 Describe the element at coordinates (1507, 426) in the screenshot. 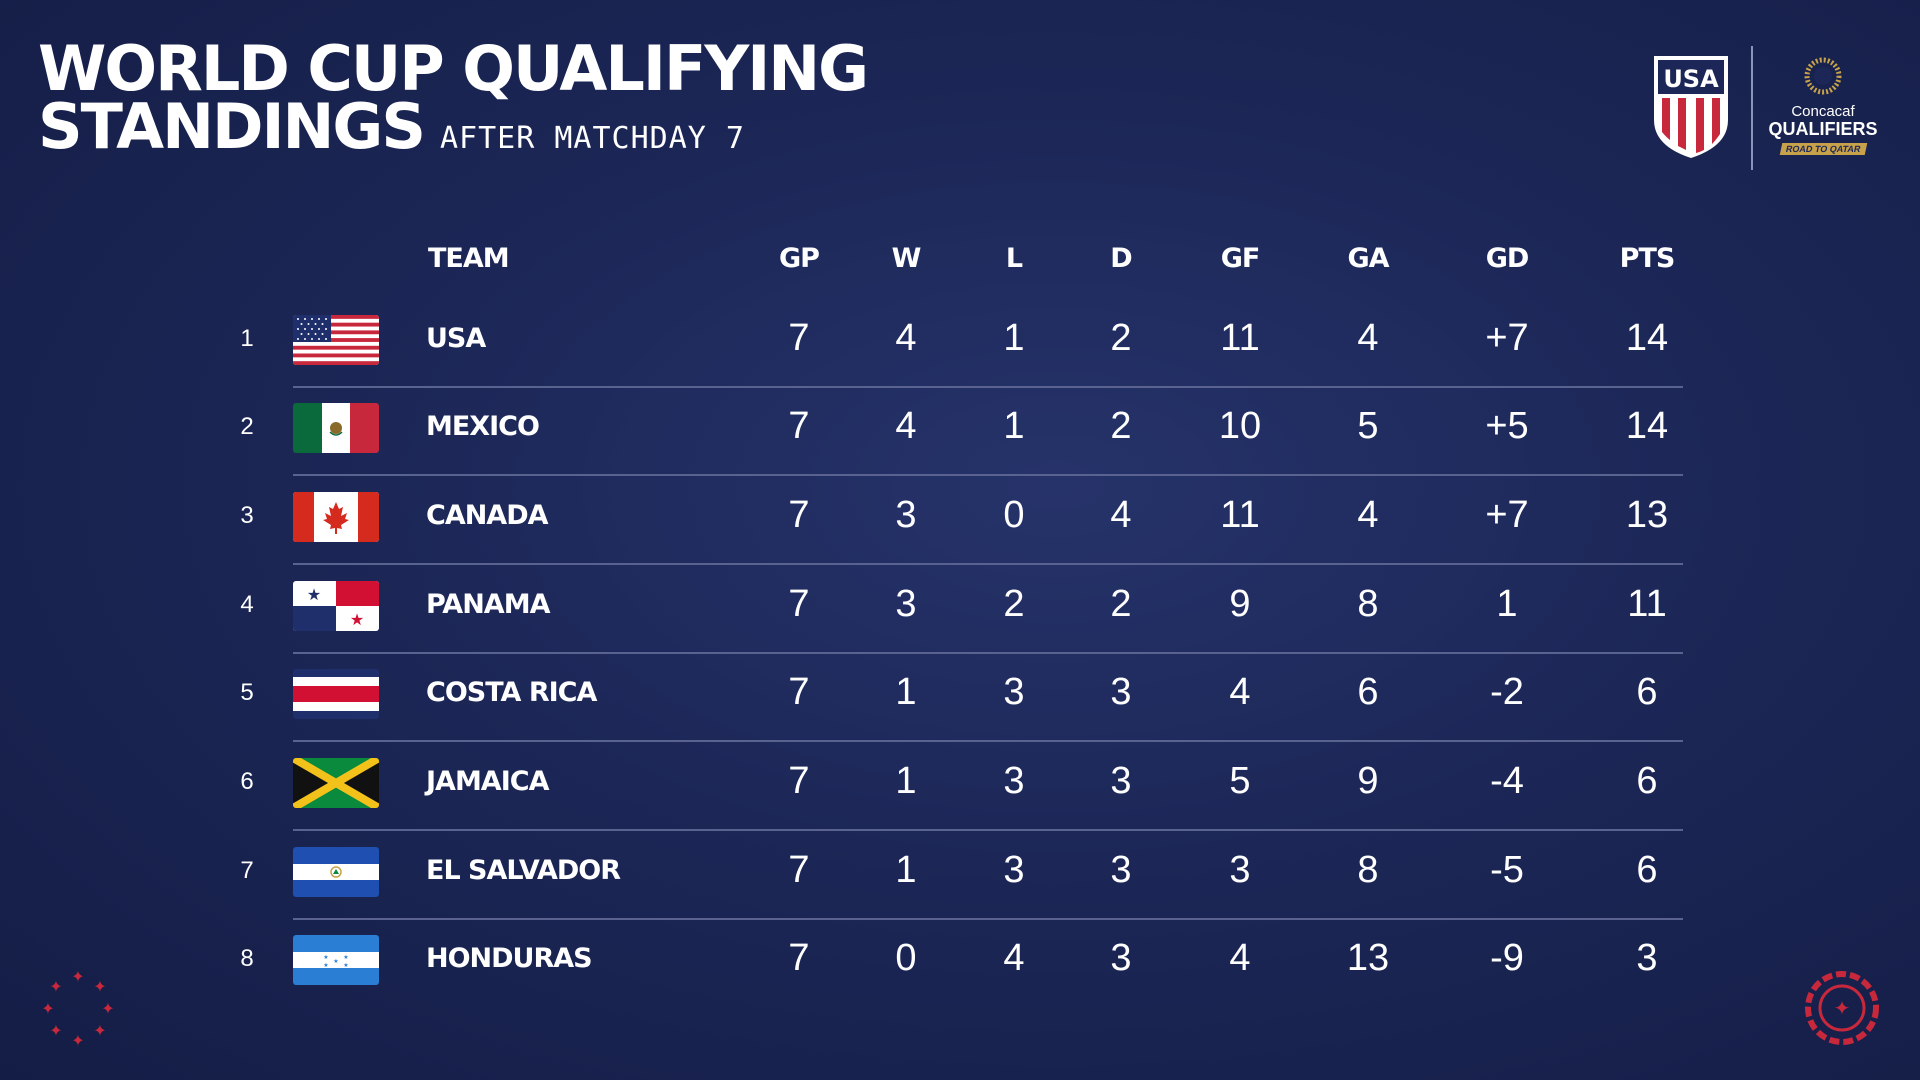

I see `cell-gd: +5` at that location.